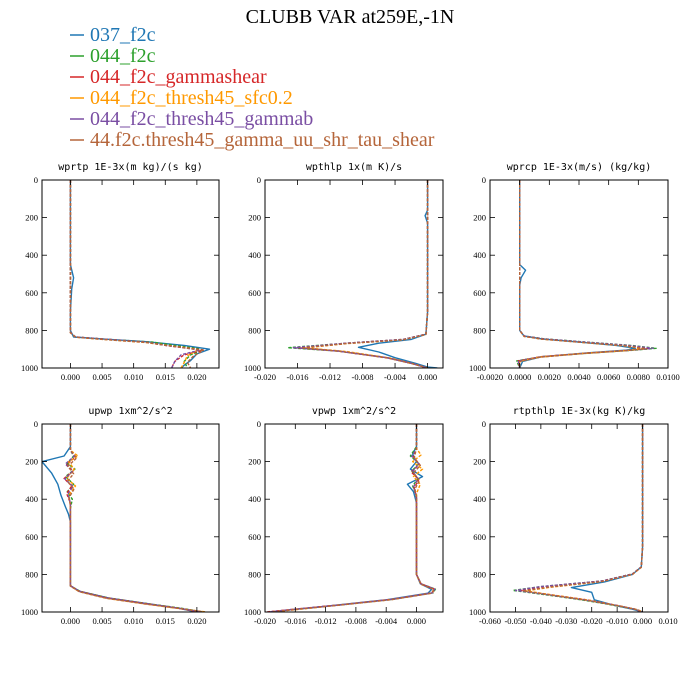  I want to click on panel-1-plot-area, so click(140, 274).